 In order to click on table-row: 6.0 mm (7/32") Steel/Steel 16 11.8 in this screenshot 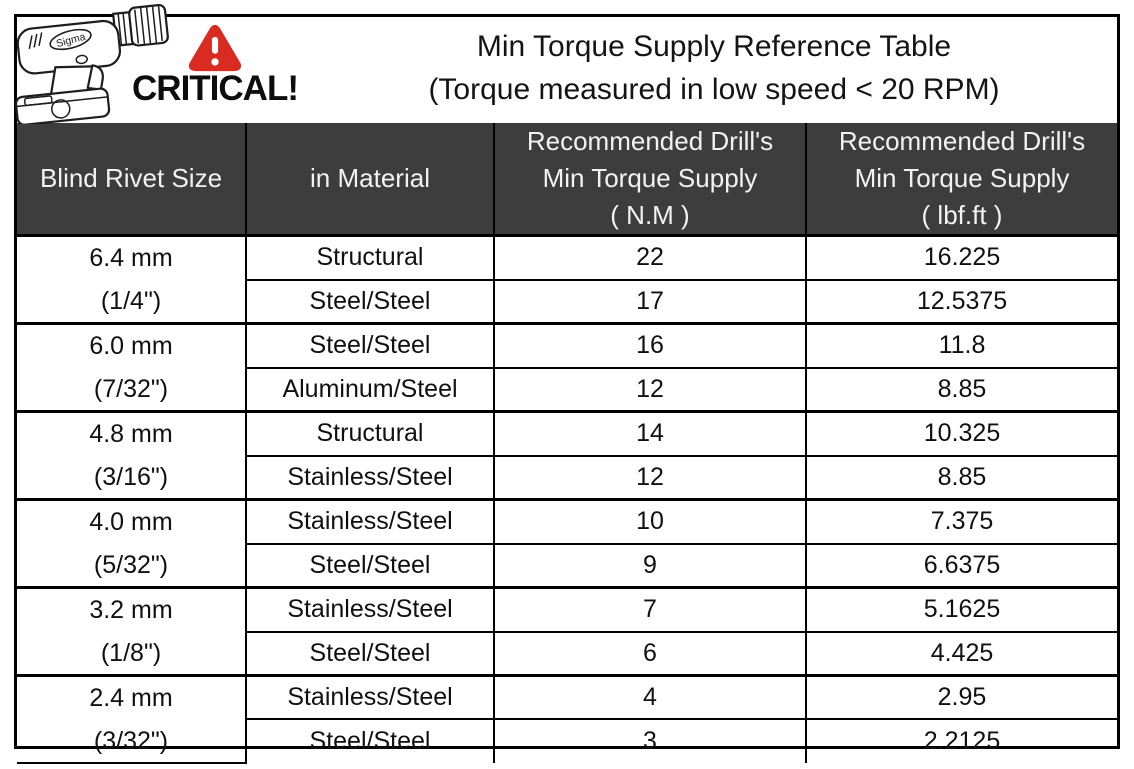, I will do `click(567, 367)`.